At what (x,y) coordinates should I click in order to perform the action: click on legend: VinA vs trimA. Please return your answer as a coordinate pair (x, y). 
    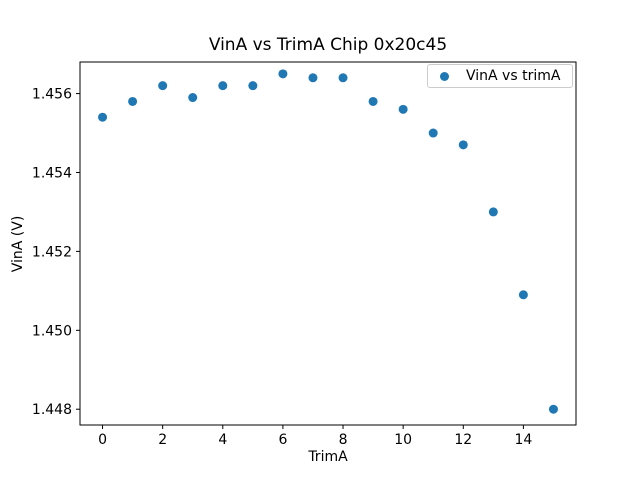
    Looking at the image, I should click on (500, 76).